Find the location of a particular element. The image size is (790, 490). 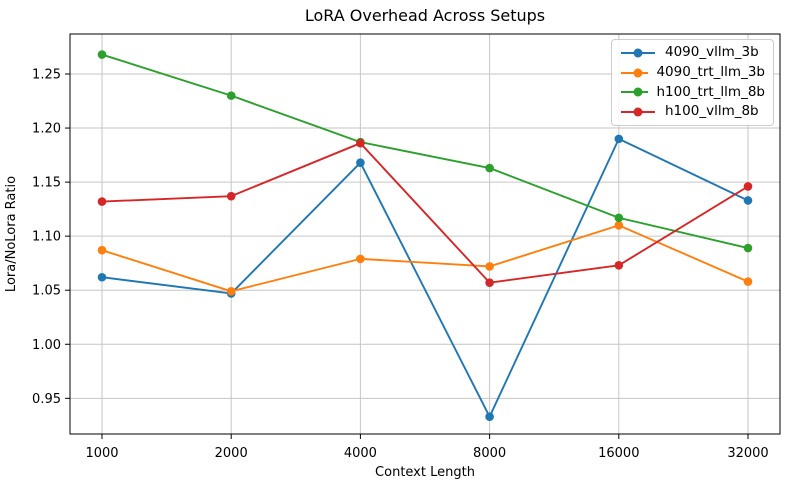

legend-label: 4090_trt_llm_3b is located at coordinates (710, 71).